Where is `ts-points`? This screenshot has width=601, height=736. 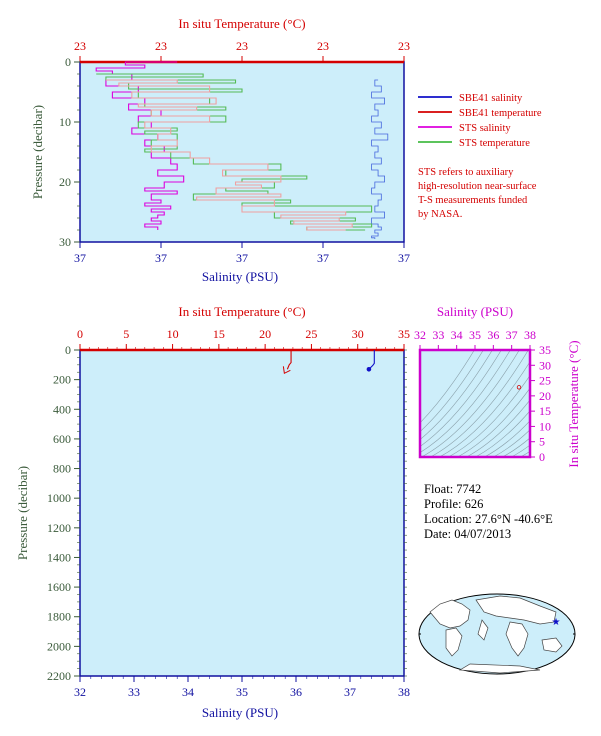
ts-points is located at coordinates (519, 387).